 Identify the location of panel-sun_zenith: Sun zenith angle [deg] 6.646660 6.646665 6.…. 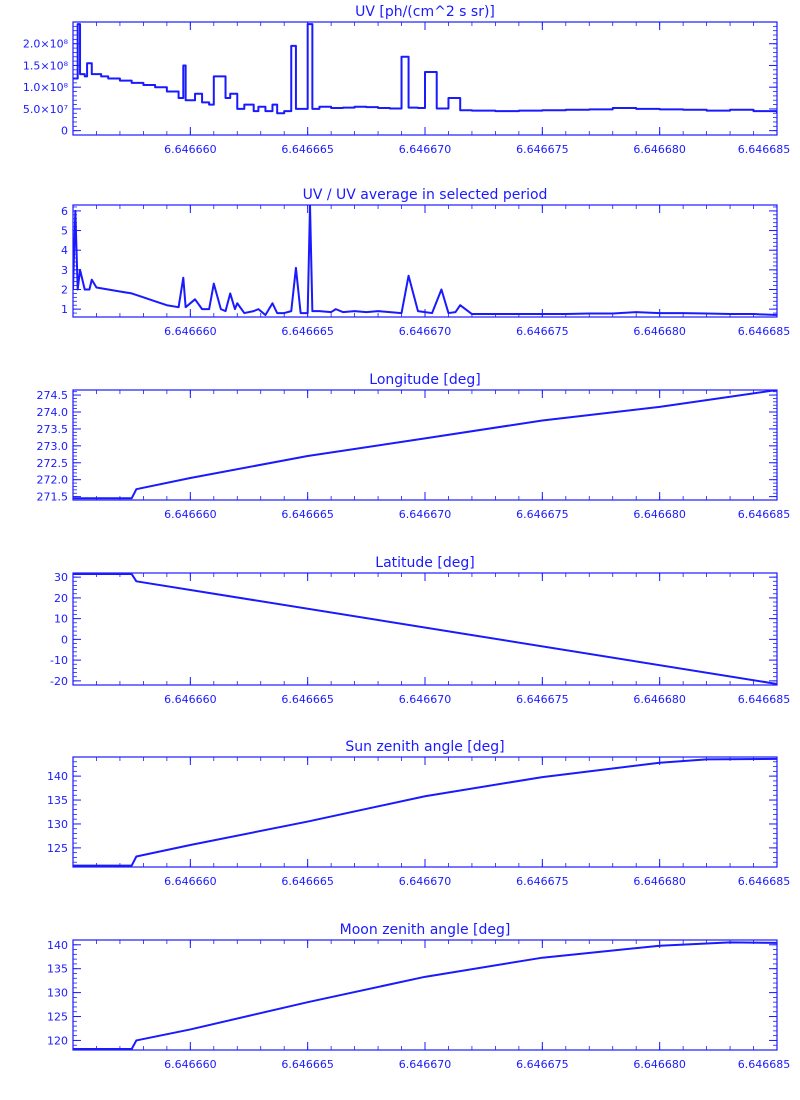
(418, 813).